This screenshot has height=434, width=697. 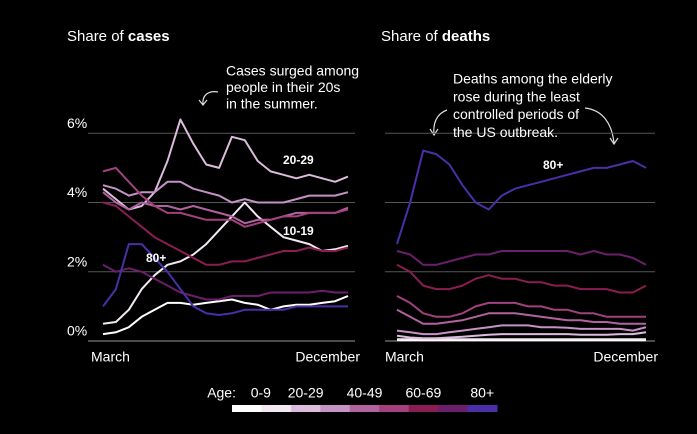 What do you see at coordinates (77, 331) in the screenshot?
I see `y-tick-label: 0%` at bounding box center [77, 331].